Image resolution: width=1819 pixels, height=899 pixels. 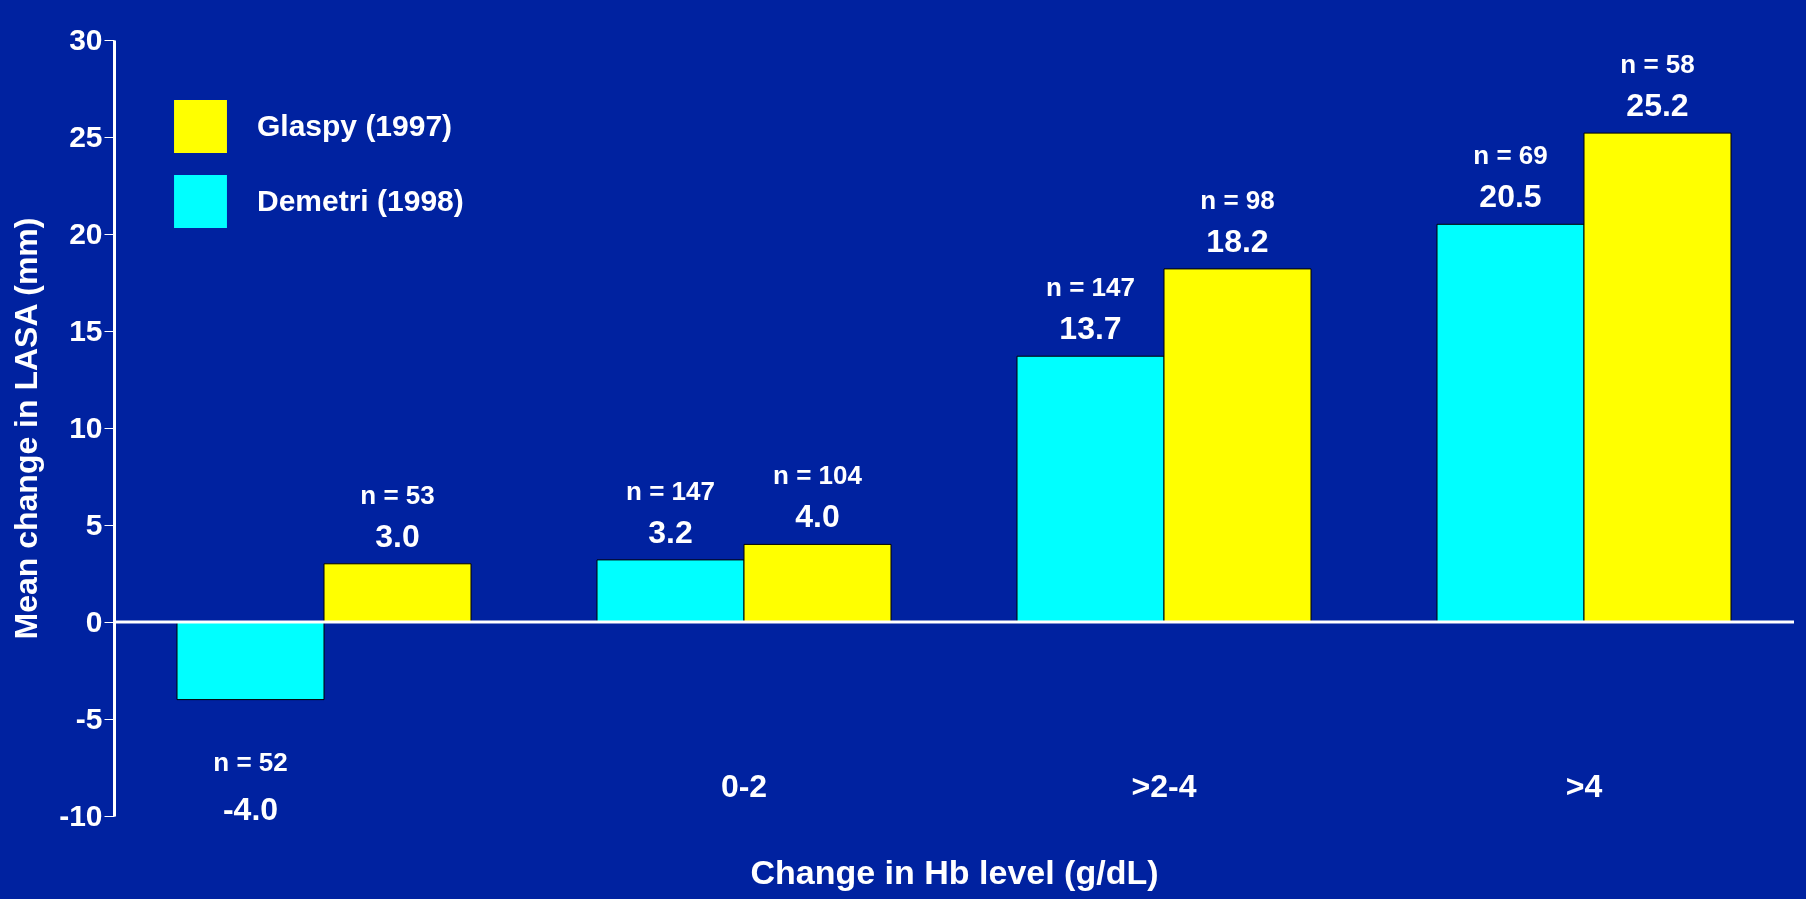 I want to click on data-label: 20.5, so click(x=1510, y=196).